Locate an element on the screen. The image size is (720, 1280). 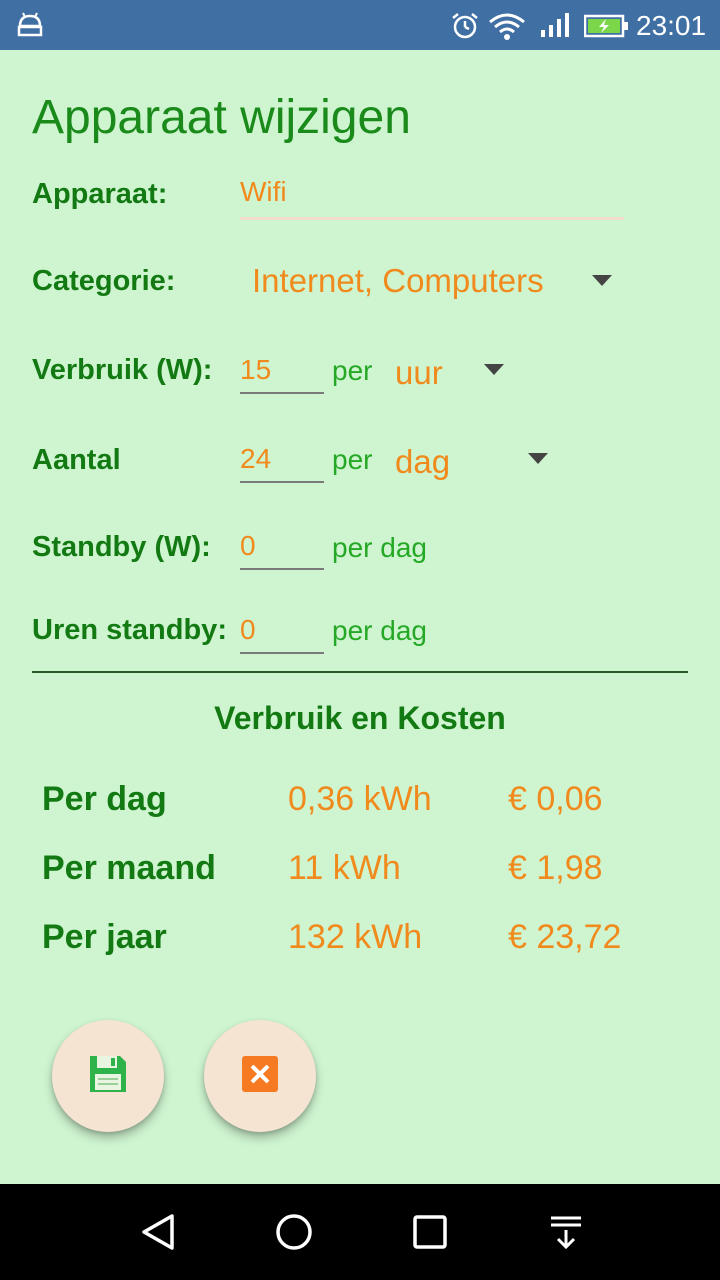
status-bar: 23:01 is located at coordinates (360, 25).